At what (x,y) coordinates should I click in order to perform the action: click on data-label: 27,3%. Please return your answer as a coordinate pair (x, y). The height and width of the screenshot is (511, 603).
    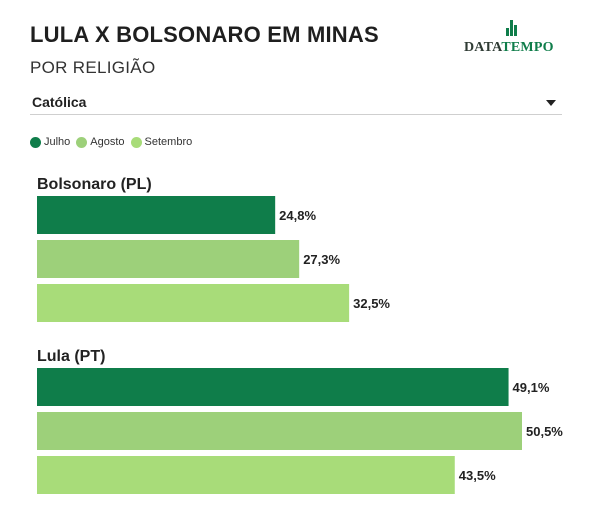
    Looking at the image, I should click on (321, 259).